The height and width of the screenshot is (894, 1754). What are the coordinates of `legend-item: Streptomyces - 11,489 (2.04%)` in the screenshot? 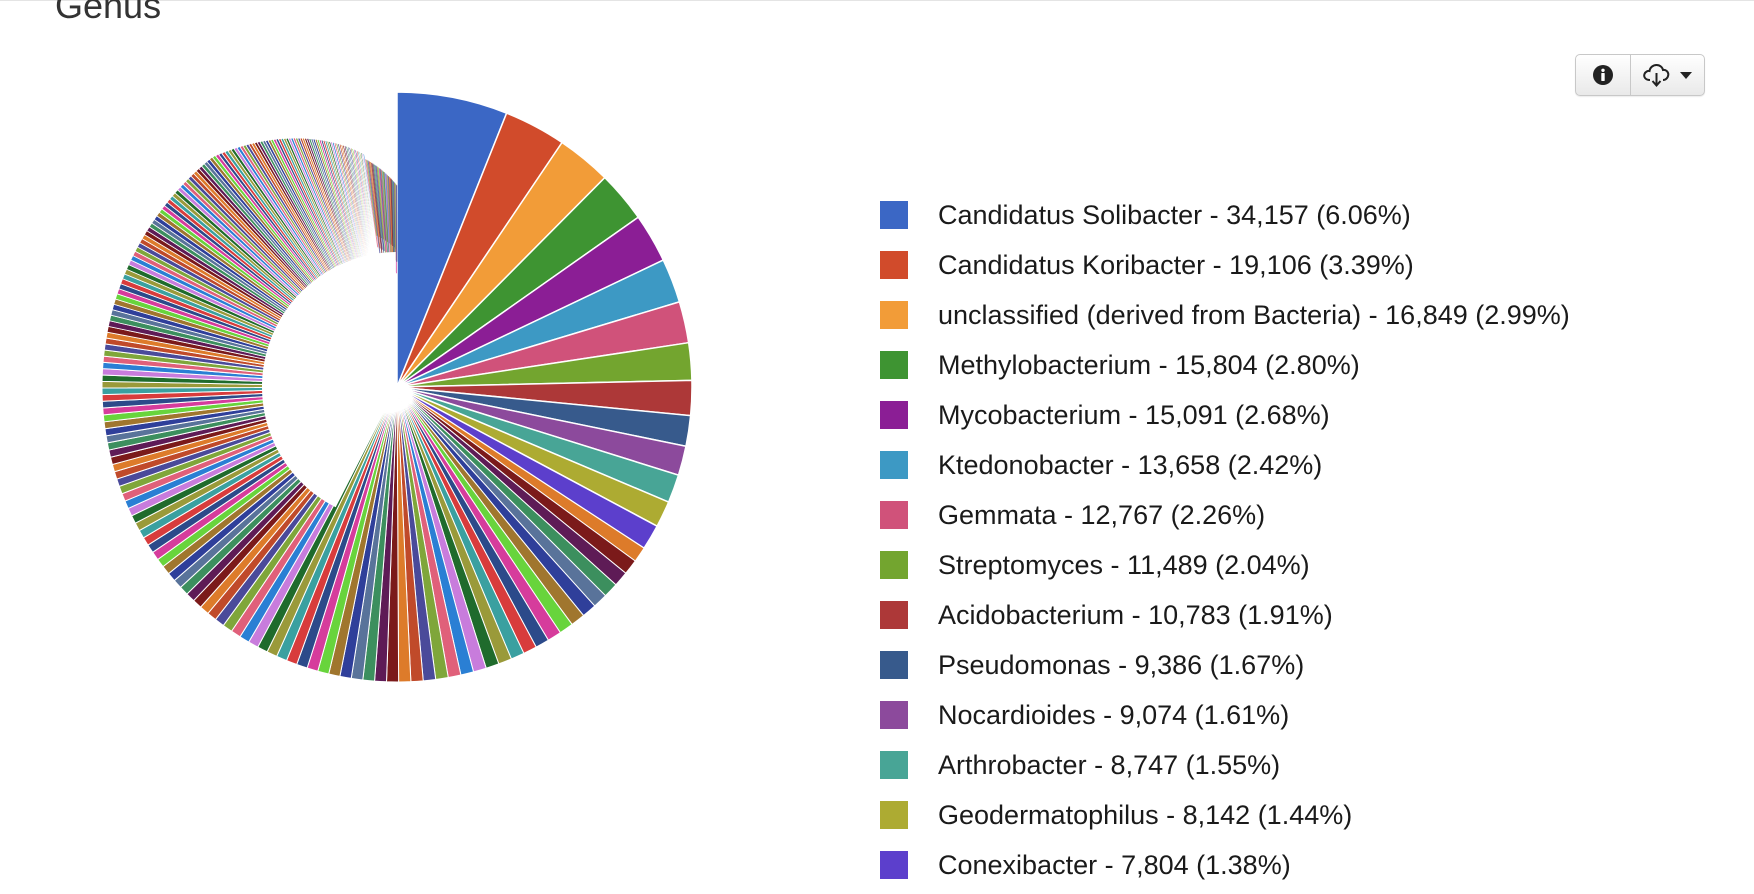 It's located at (1310, 565).